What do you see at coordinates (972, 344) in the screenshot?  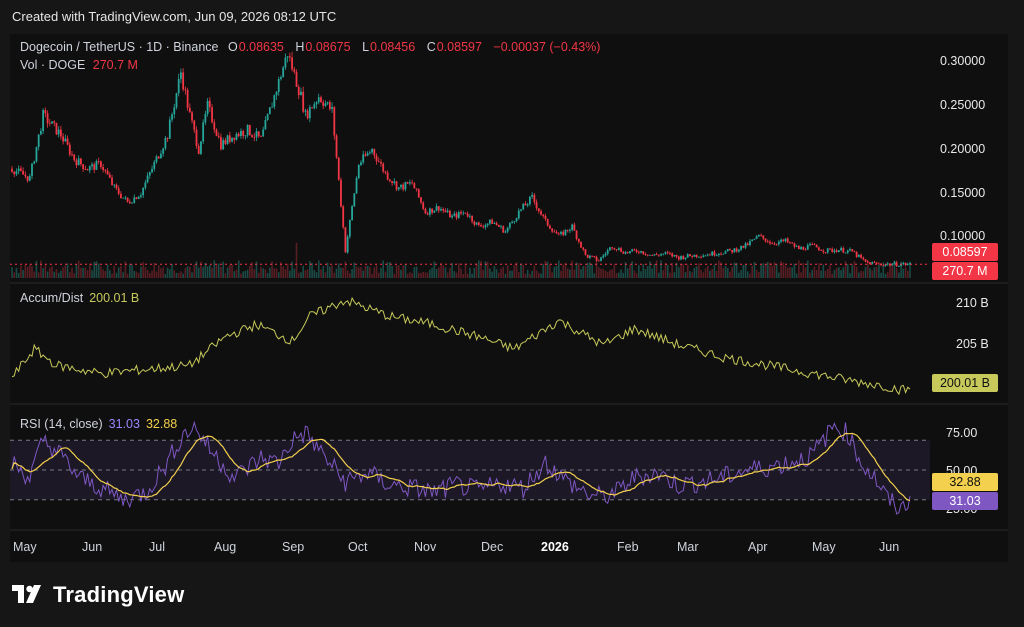 I see `ad-axis-label: 205 B` at bounding box center [972, 344].